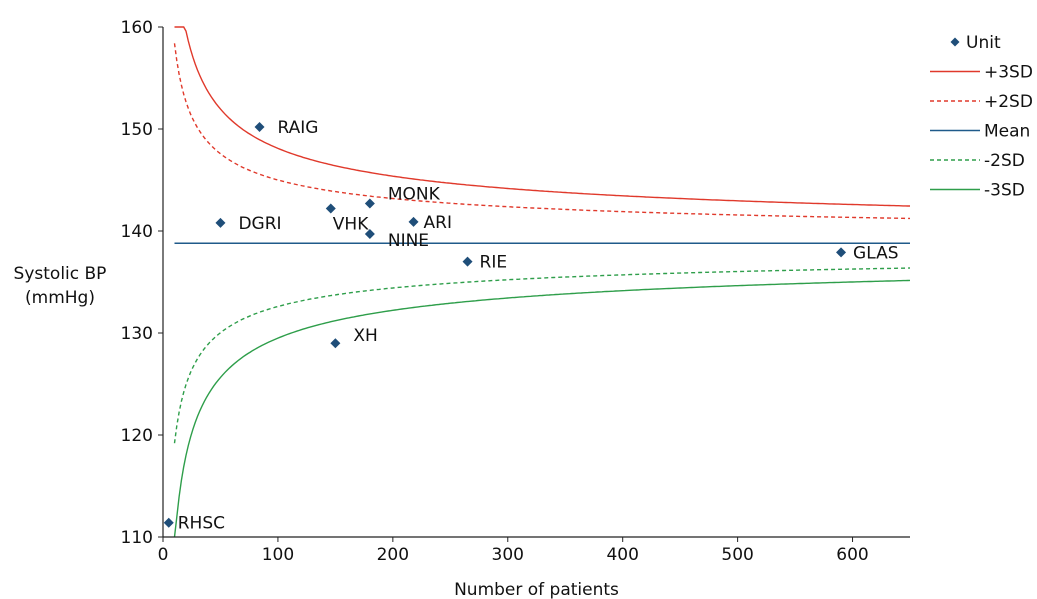  What do you see at coordinates (737, 555) in the screenshot?
I see `x-tick-label: 500` at bounding box center [737, 555].